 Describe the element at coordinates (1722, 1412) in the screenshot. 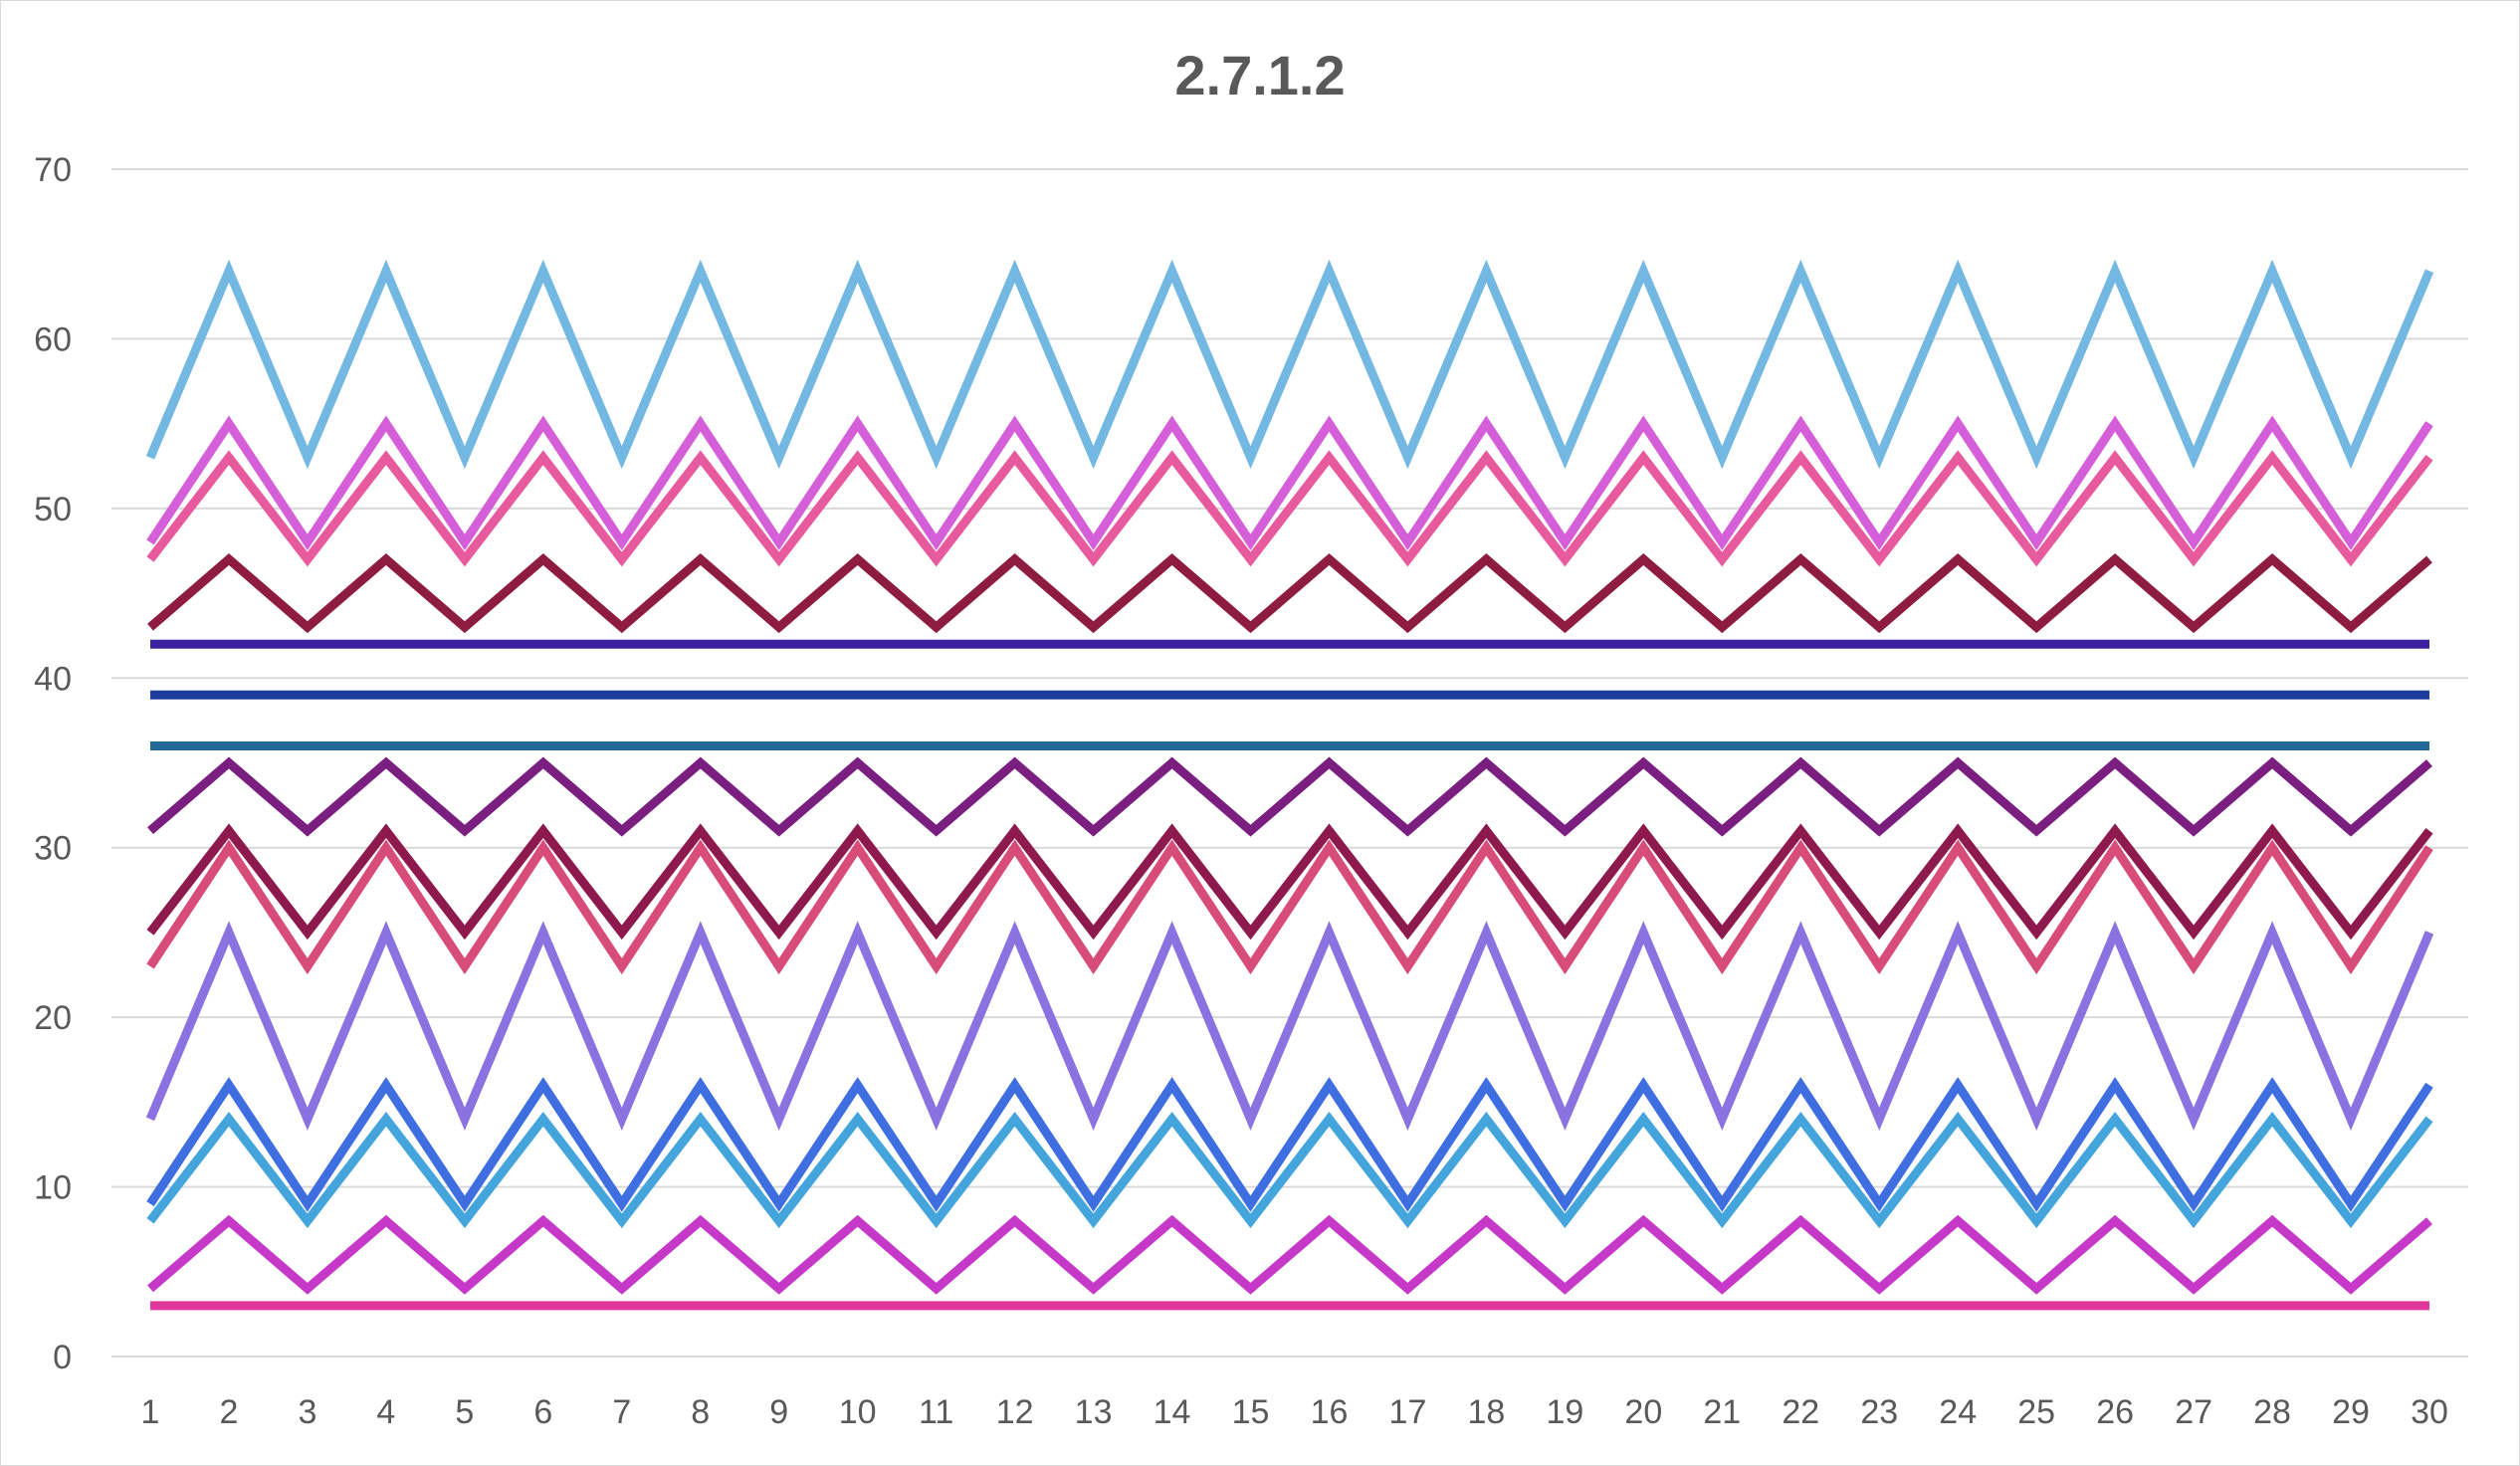

I see `x-tick-label: 21` at that location.